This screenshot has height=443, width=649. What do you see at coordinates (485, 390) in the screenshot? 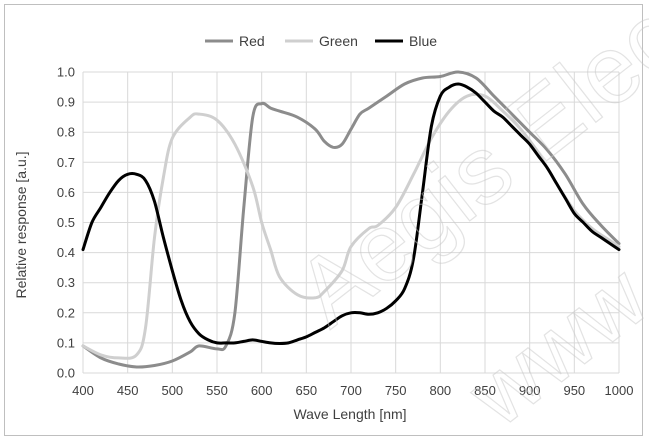
I see `x-tick-label: 850` at bounding box center [485, 390].